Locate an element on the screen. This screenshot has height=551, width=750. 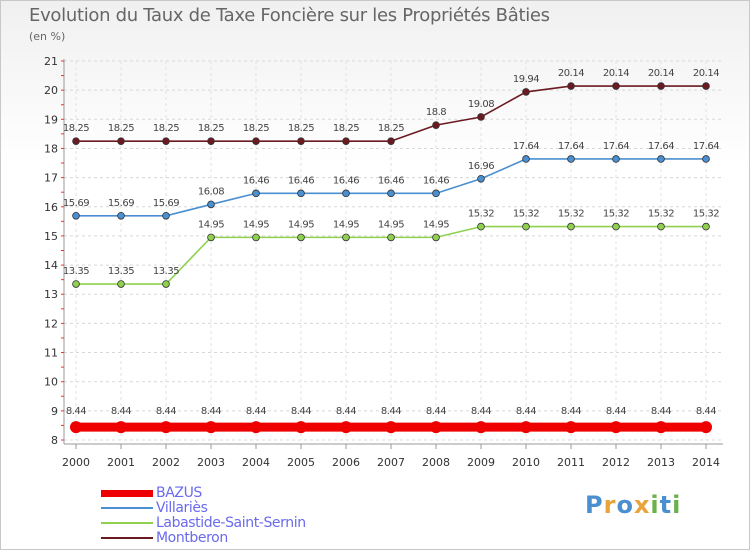
x-tick-label: 2001 is located at coordinates (121, 462).